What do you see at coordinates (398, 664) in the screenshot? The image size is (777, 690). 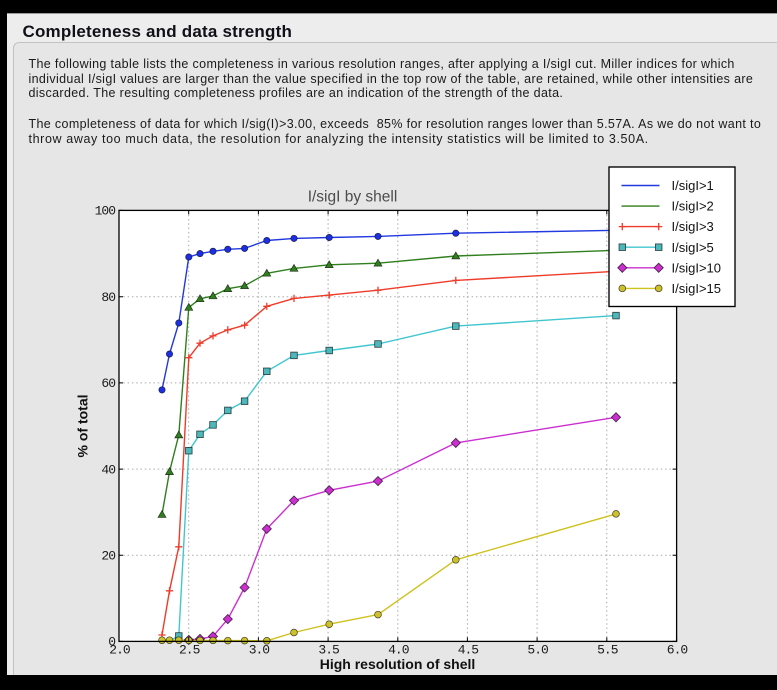 I see `svg-text: High resolution of shell` at bounding box center [398, 664].